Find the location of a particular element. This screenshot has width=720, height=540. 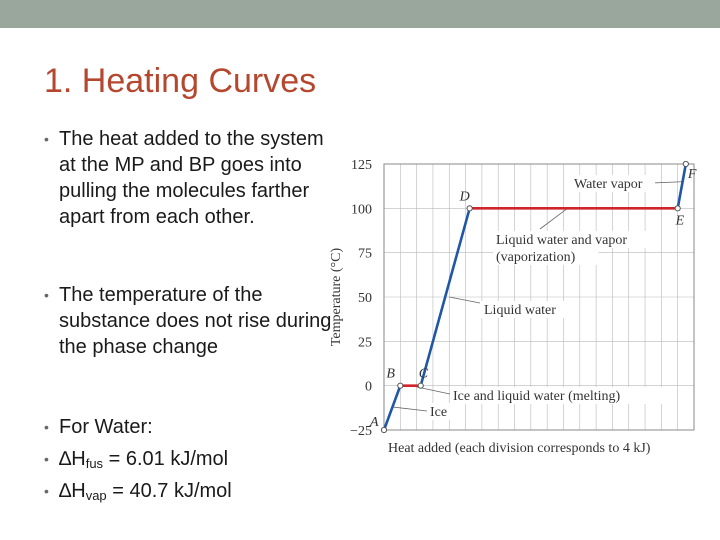

hvap-subscript: vap is located at coordinates (96, 495).